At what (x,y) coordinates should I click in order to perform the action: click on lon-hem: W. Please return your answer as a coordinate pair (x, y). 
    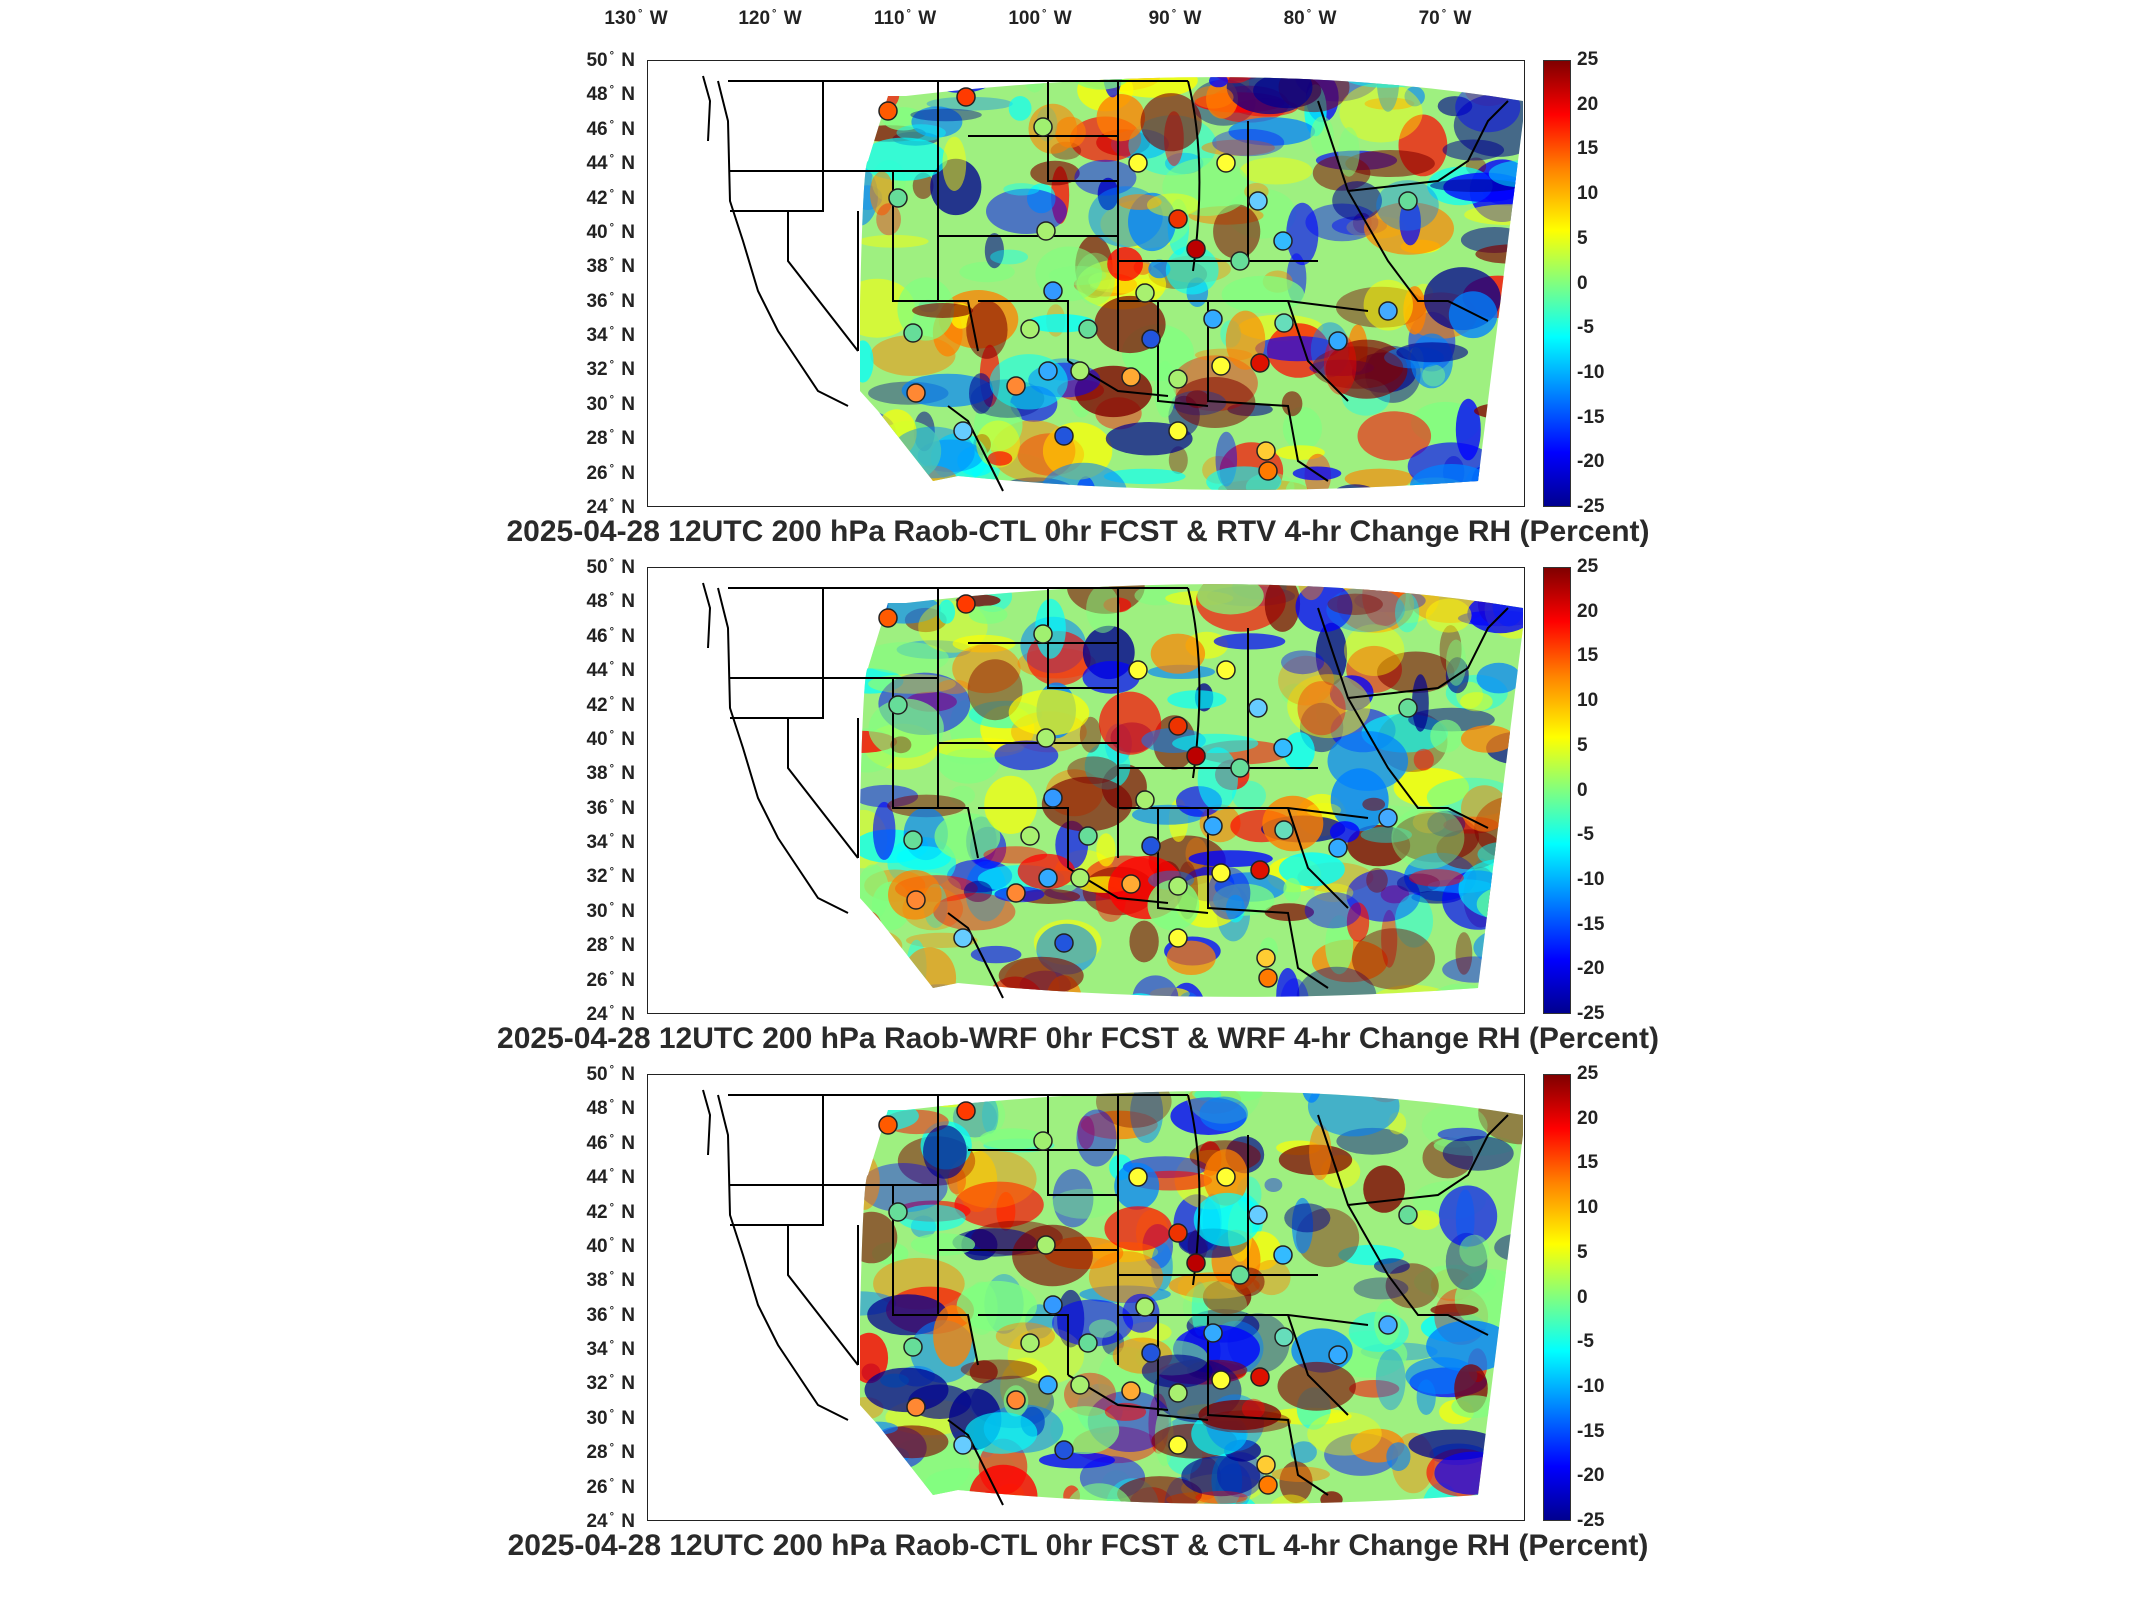
    Looking at the image, I should click on (790, 18).